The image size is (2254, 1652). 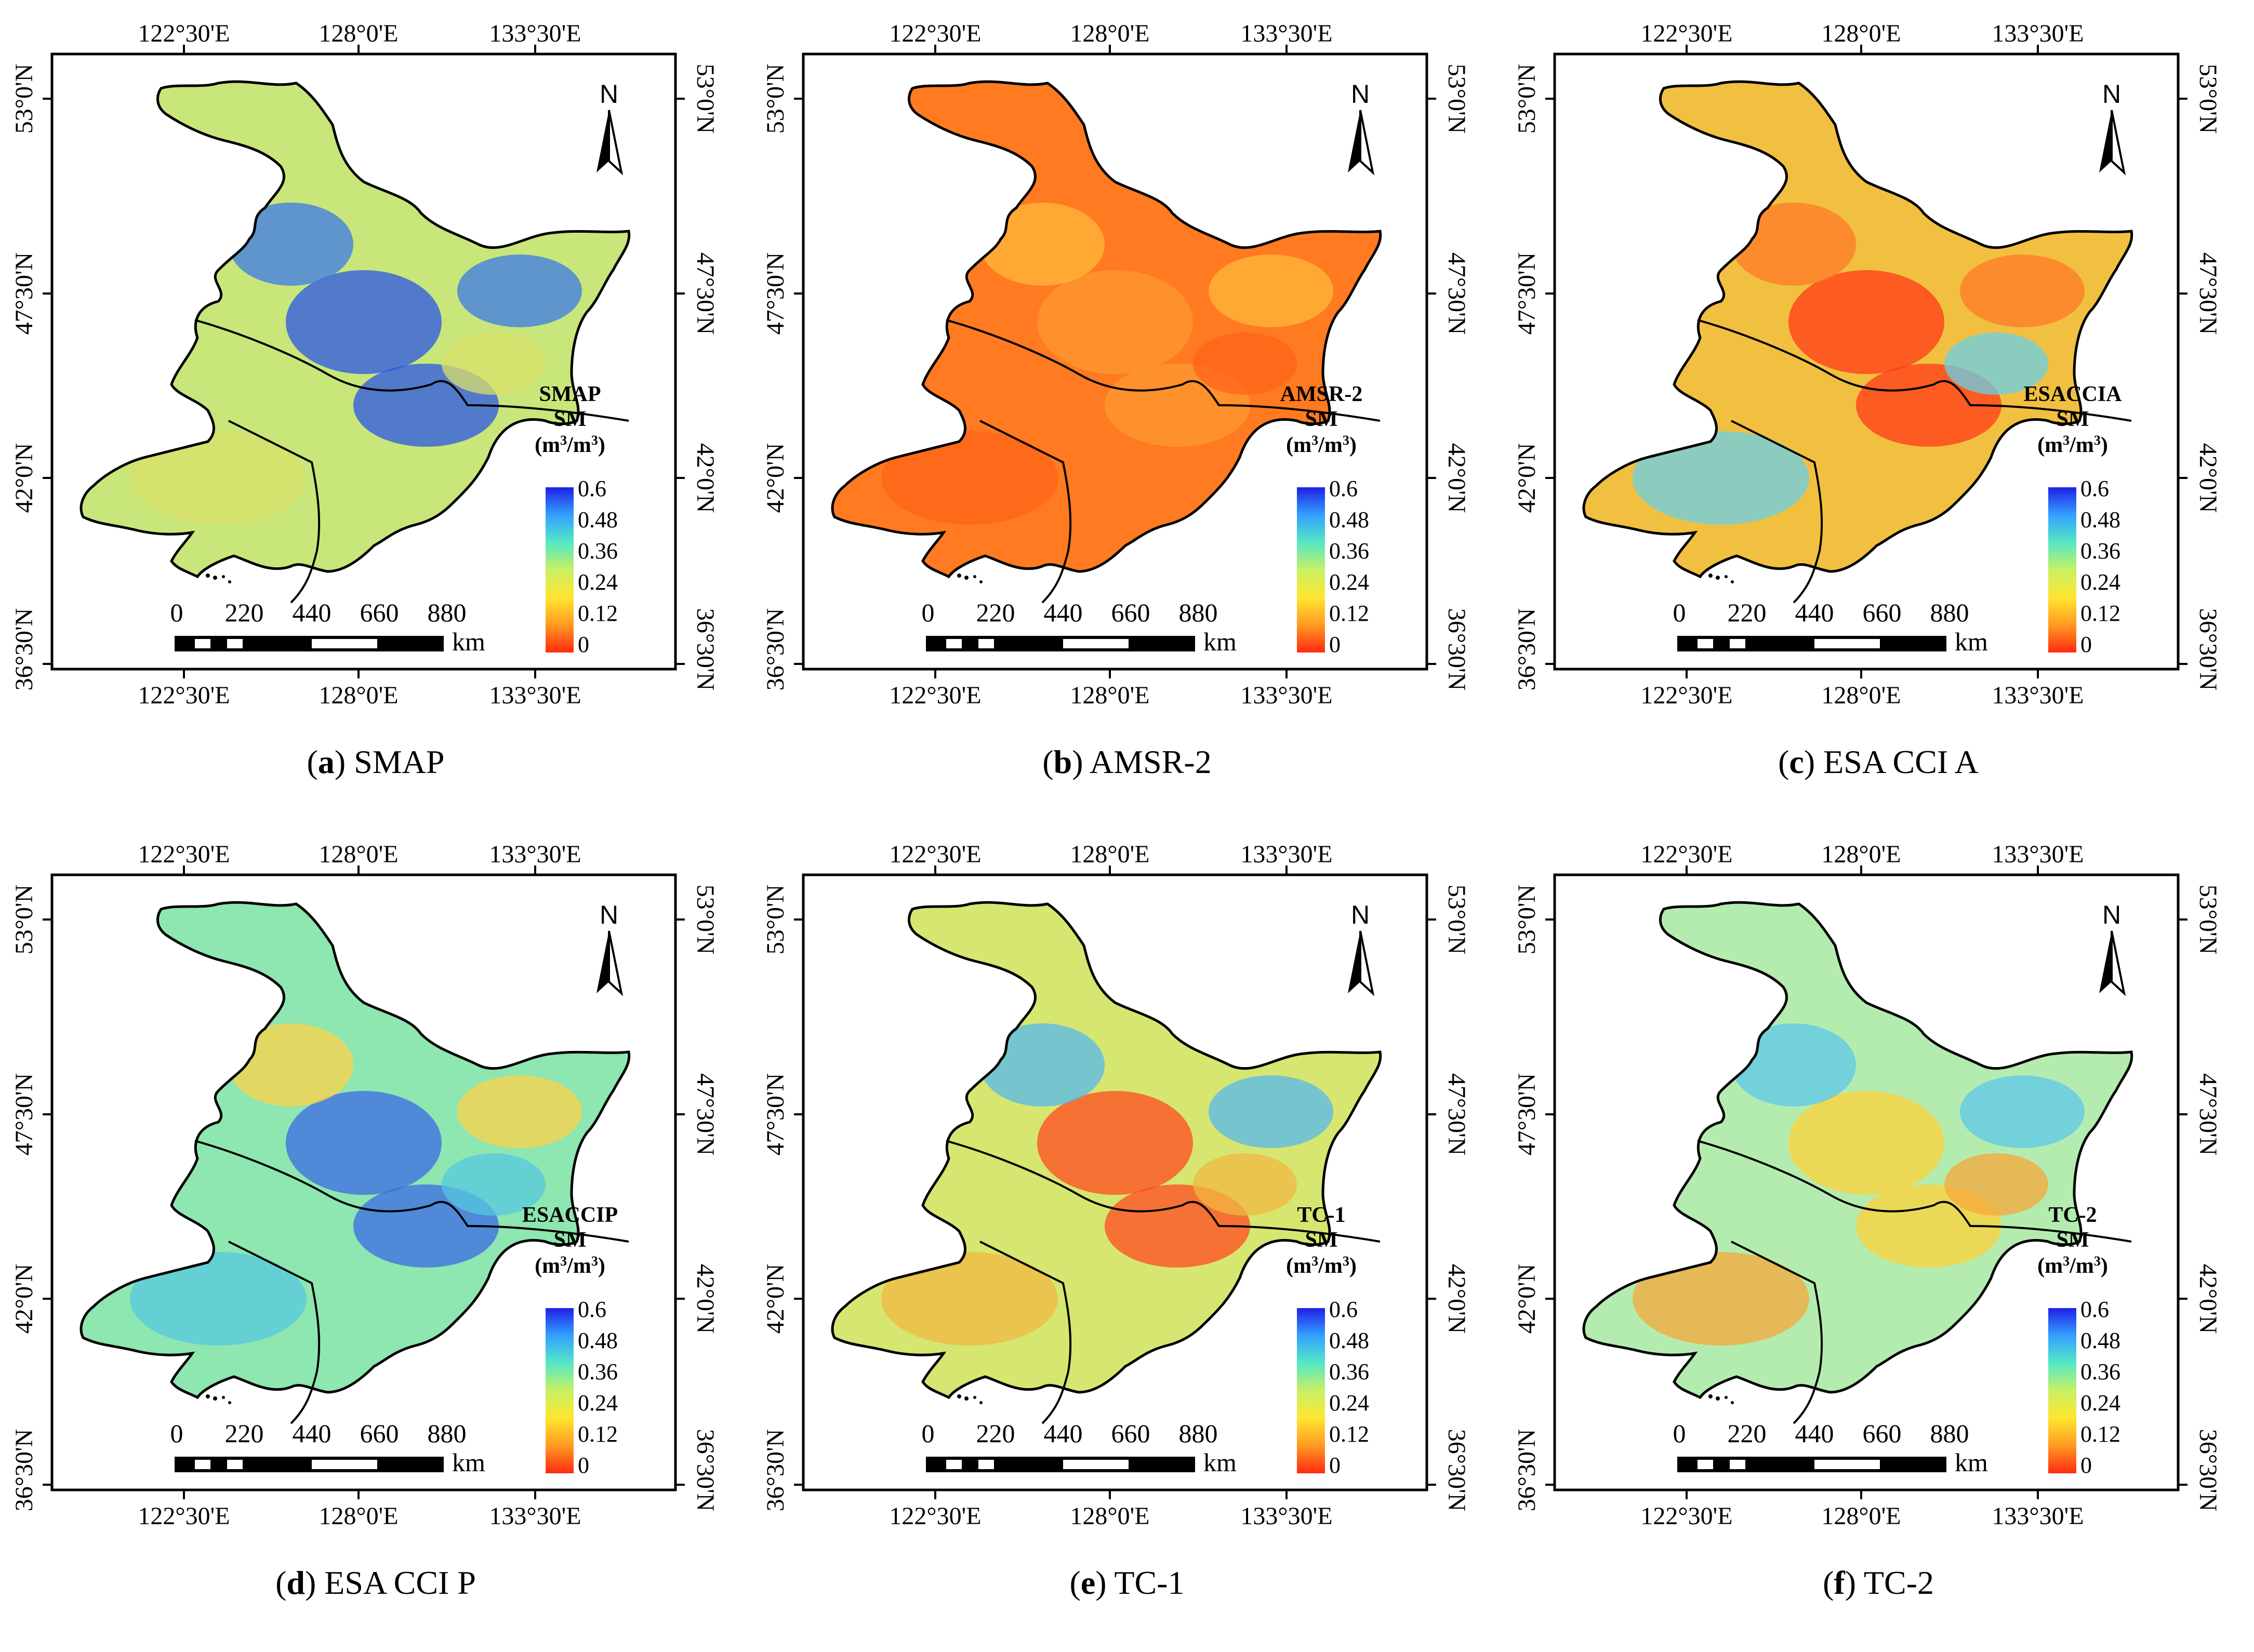 I want to click on region-outline, so click(x=355, y=1150).